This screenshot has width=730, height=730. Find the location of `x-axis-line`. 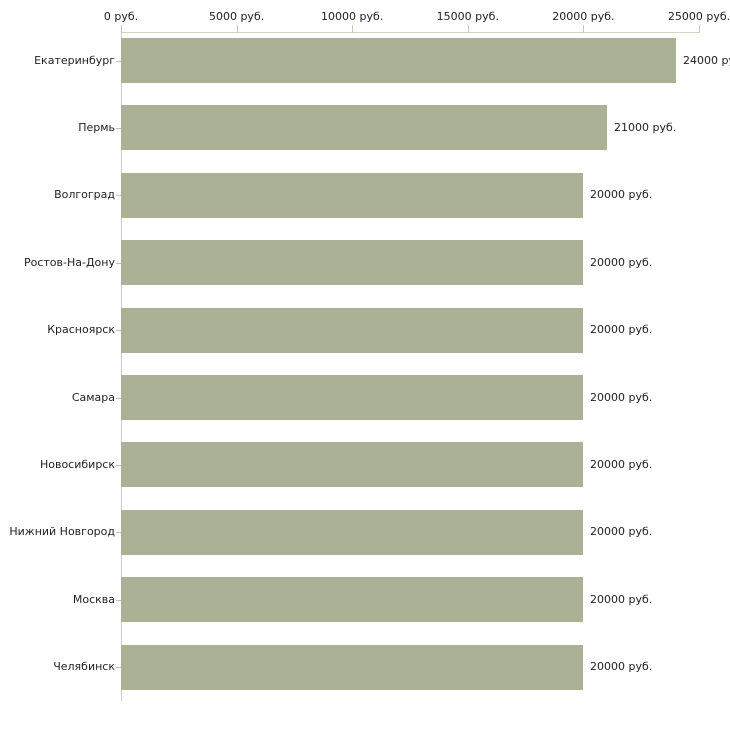

x-axis-line is located at coordinates (410, 32).